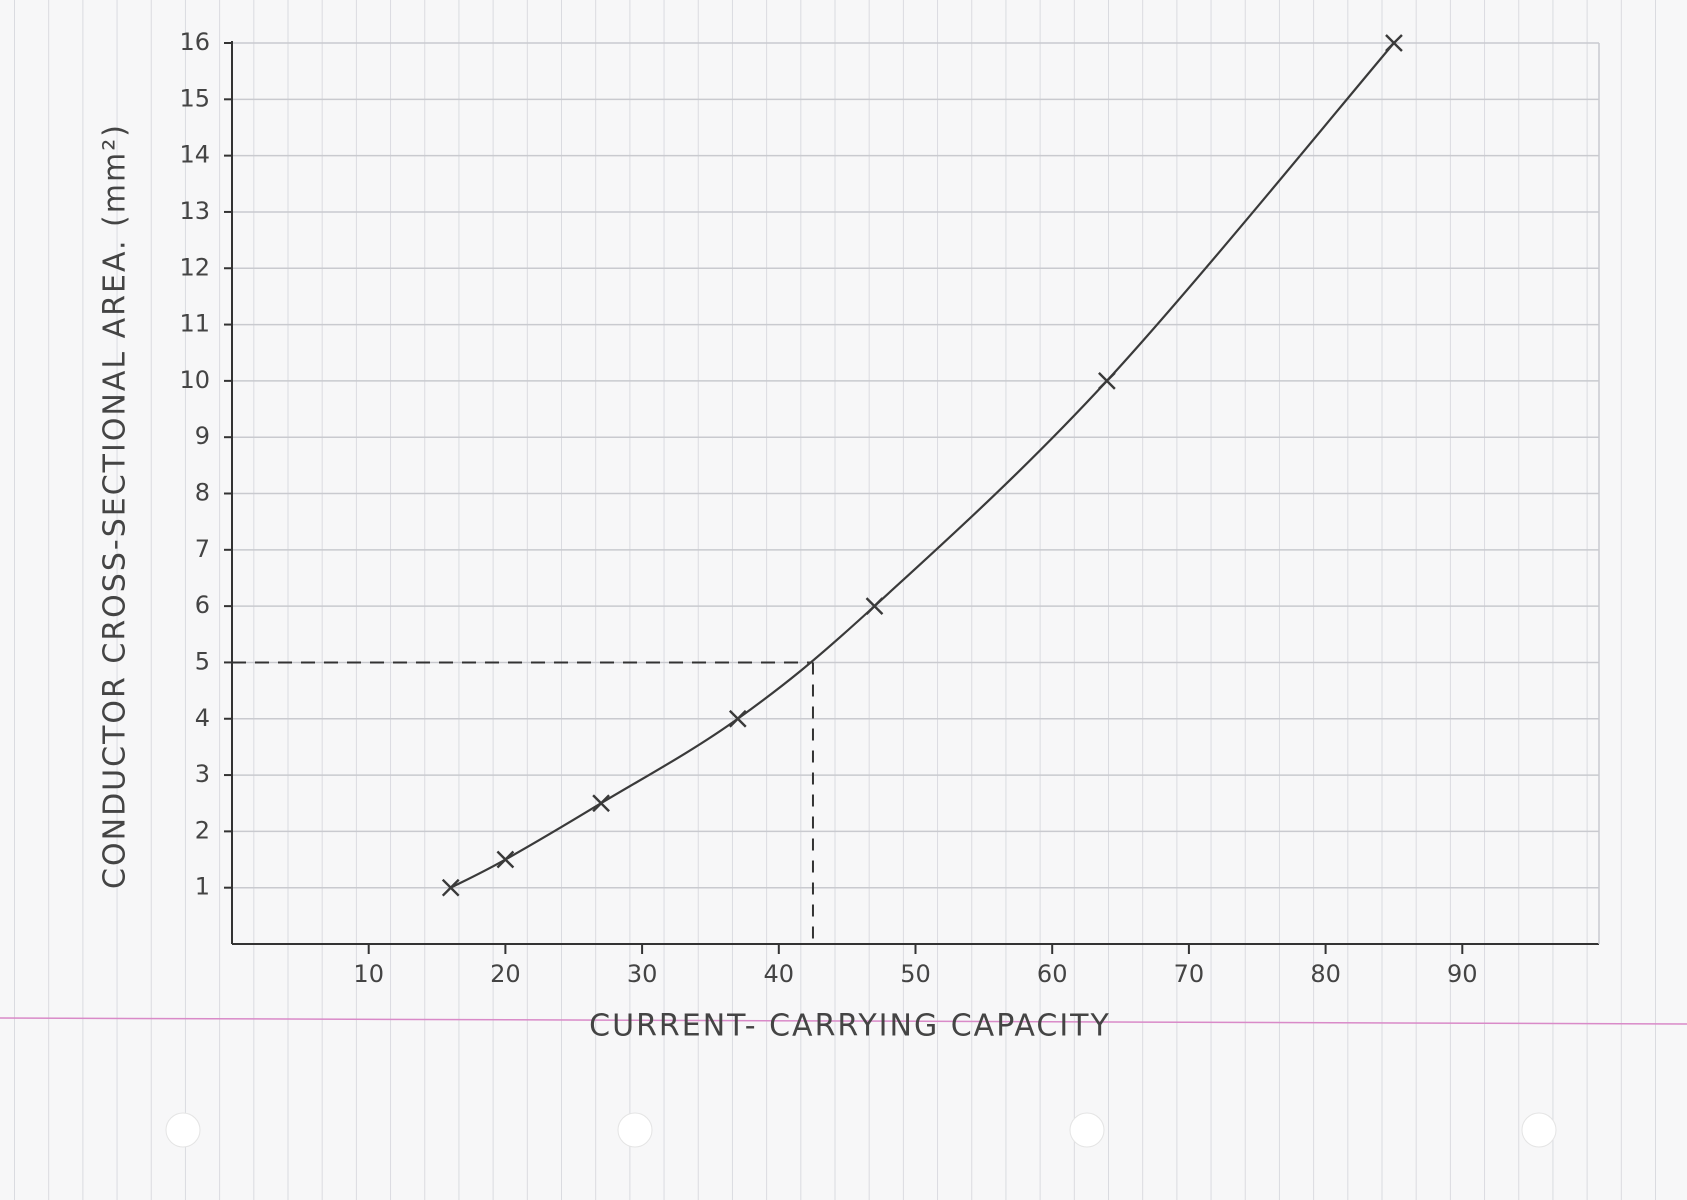  Describe the element at coordinates (202, 887) in the screenshot. I see `y-tick-label: 1` at that location.